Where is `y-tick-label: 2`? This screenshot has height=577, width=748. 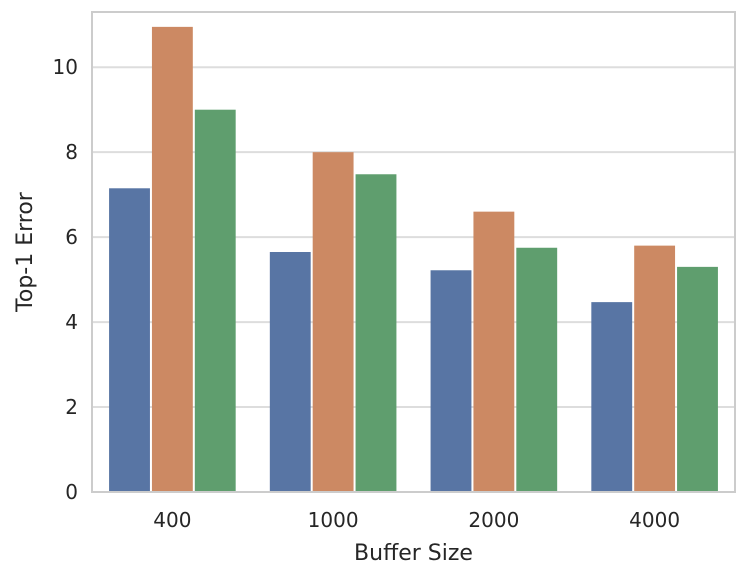
y-tick-label: 2 is located at coordinates (71, 407).